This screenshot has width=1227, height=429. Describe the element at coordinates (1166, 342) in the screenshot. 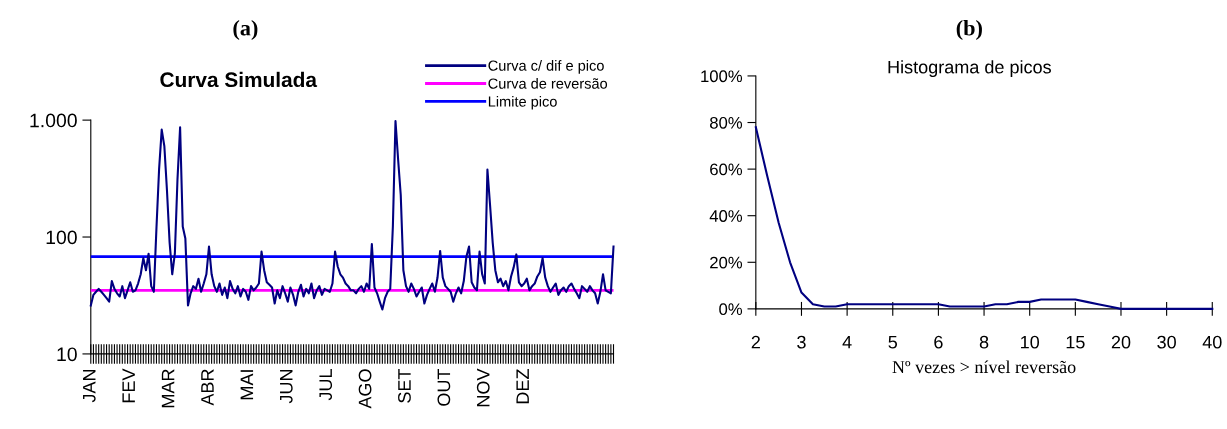

I see `x-tick-label: 30` at that location.